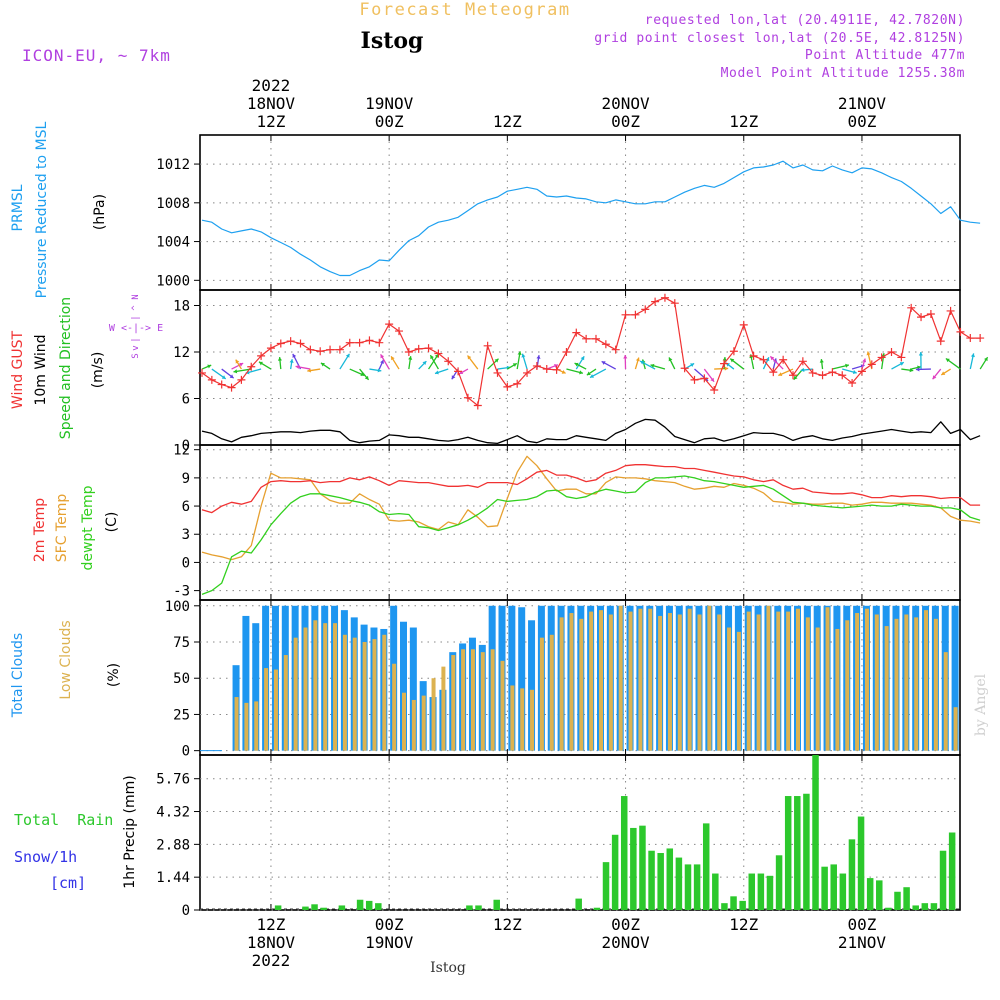 The height and width of the screenshot is (1000, 1000). I want to click on ytick-label: 1012, so click(173, 165).